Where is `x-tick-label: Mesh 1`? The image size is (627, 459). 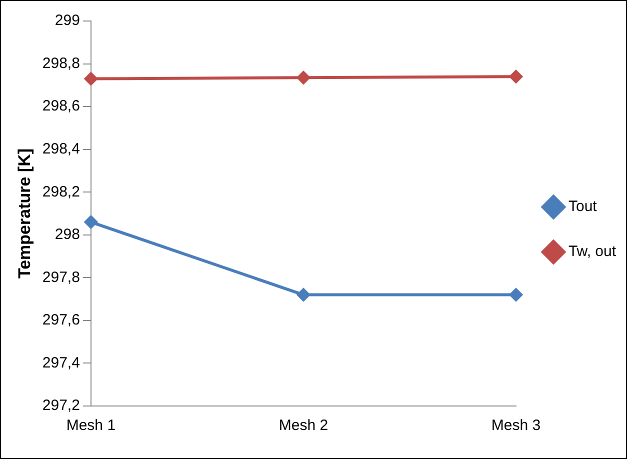 x-tick-label: Mesh 1 is located at coordinates (91, 425).